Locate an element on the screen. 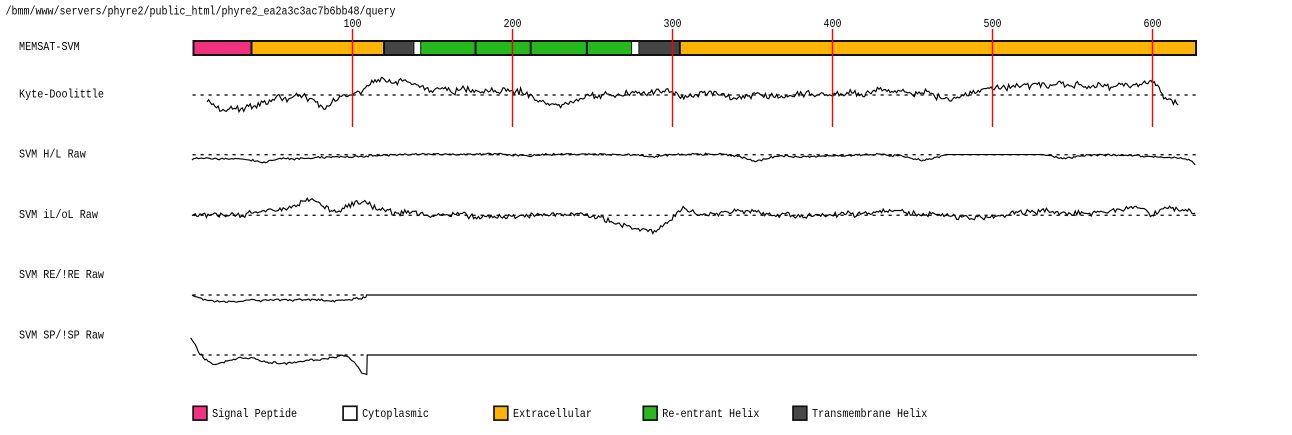 The image size is (1292, 435). svg-text: Signal Peptide is located at coordinates (254, 414).